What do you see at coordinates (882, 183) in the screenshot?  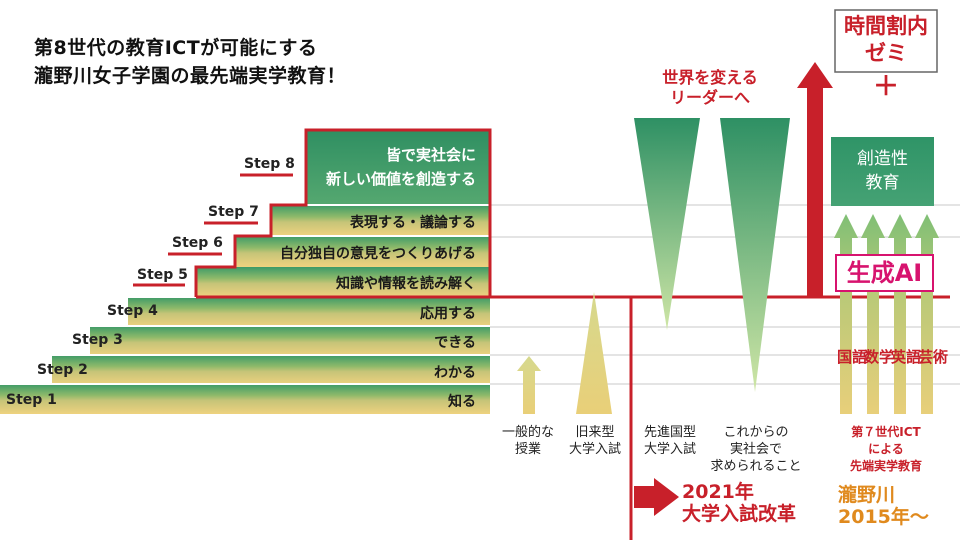 I see `creativity-line2: 教育` at bounding box center [882, 183].